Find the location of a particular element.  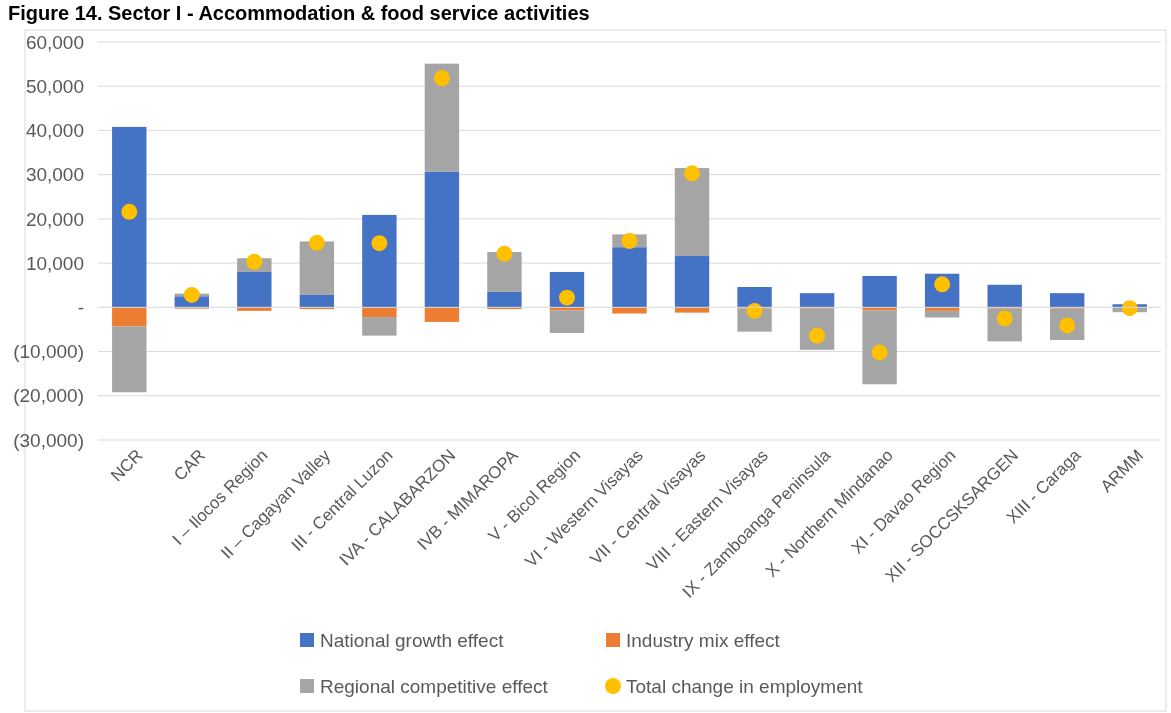

y-tick-label: 50,000 is located at coordinates (54, 86).